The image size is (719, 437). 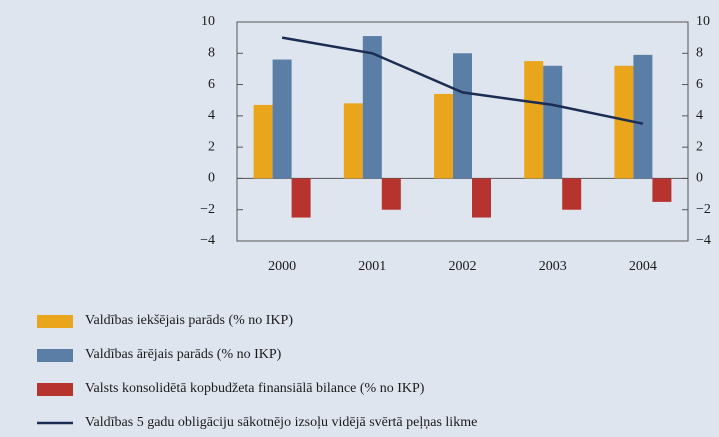 What do you see at coordinates (643, 266) in the screenshot?
I see `x-tick-label: 2004` at bounding box center [643, 266].